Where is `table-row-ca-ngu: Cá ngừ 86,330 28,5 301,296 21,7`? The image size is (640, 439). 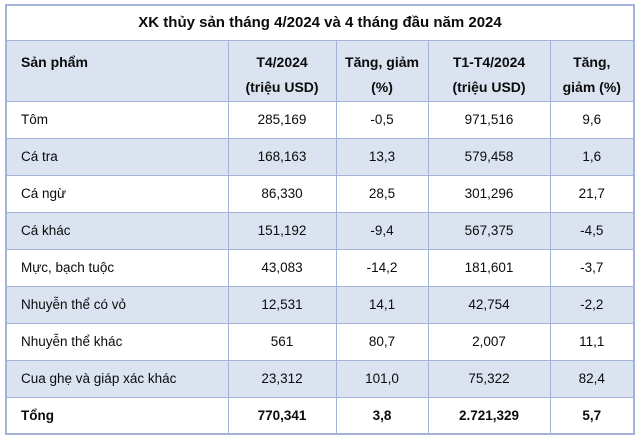 table-row-ca-ngu: Cá ngừ 86,330 28,5 301,296 21,7 is located at coordinates (320, 193).